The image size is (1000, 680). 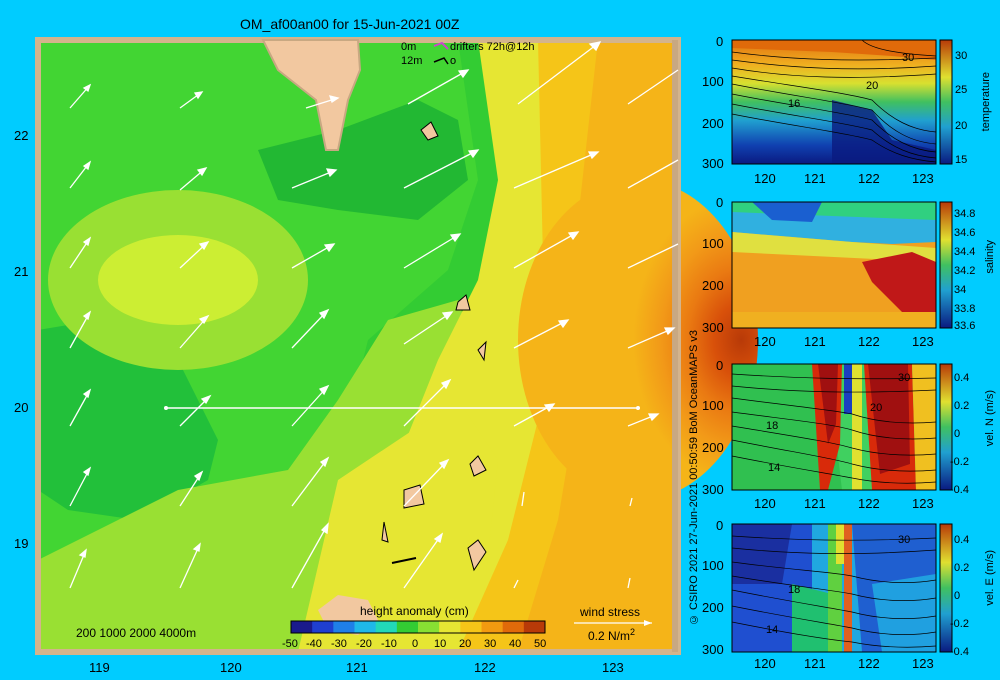 I want to click on temp-cb-tick: 20, so click(x=961, y=126).